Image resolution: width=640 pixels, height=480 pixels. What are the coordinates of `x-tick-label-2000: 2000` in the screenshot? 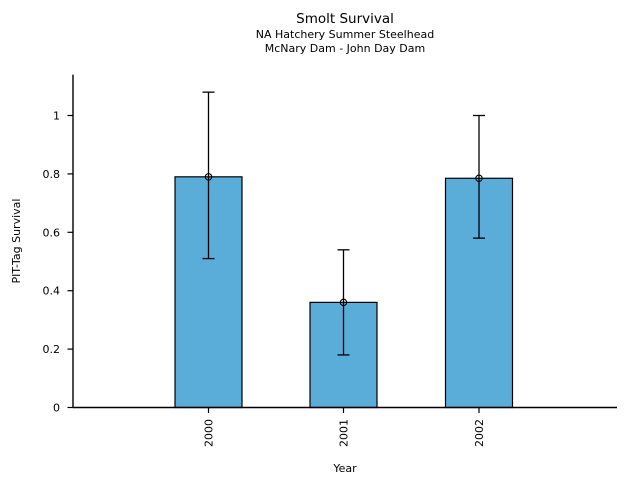 It's located at (209, 433).